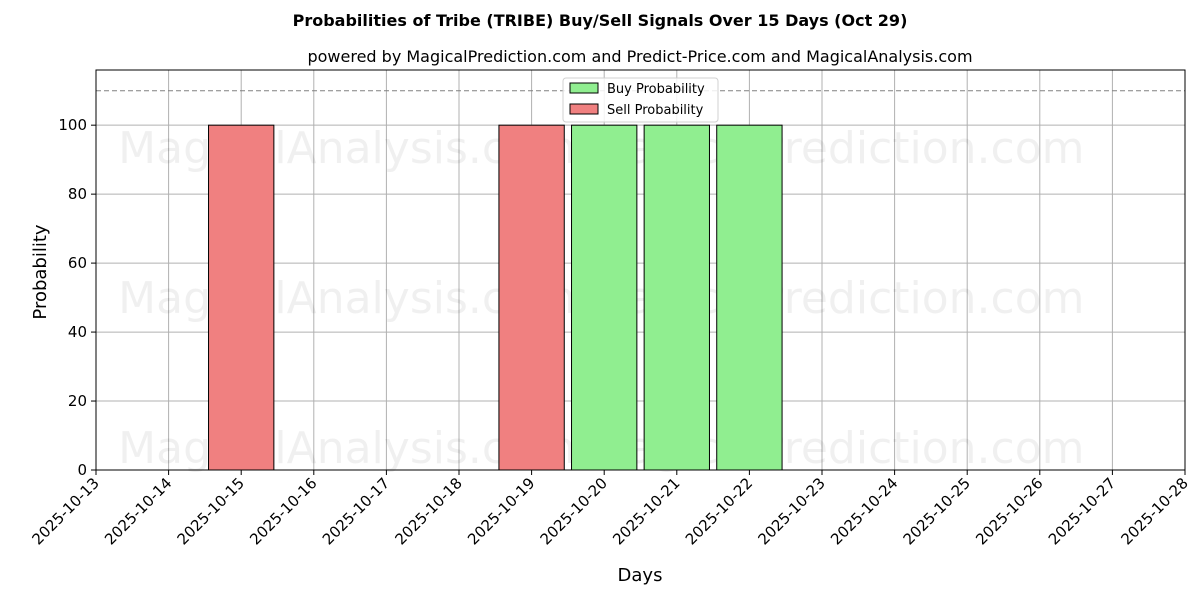  Describe the element at coordinates (937, 511) in the screenshot. I see `x-tick-label: 2025-10-25` at that location.